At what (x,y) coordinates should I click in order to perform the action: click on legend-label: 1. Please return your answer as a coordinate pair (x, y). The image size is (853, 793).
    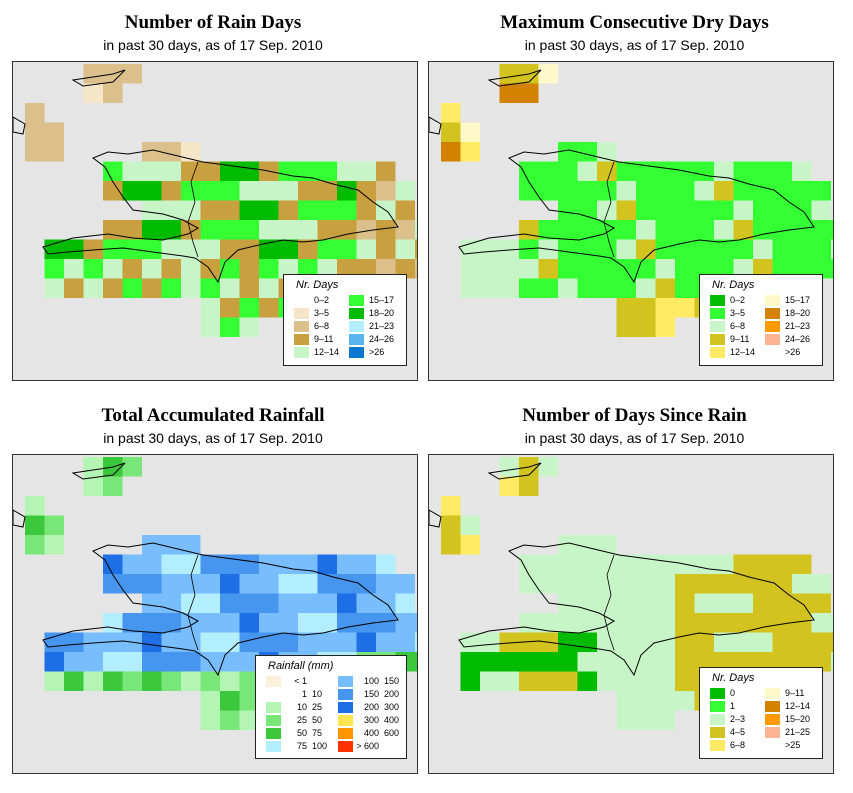
    Looking at the image, I should click on (304, 694).